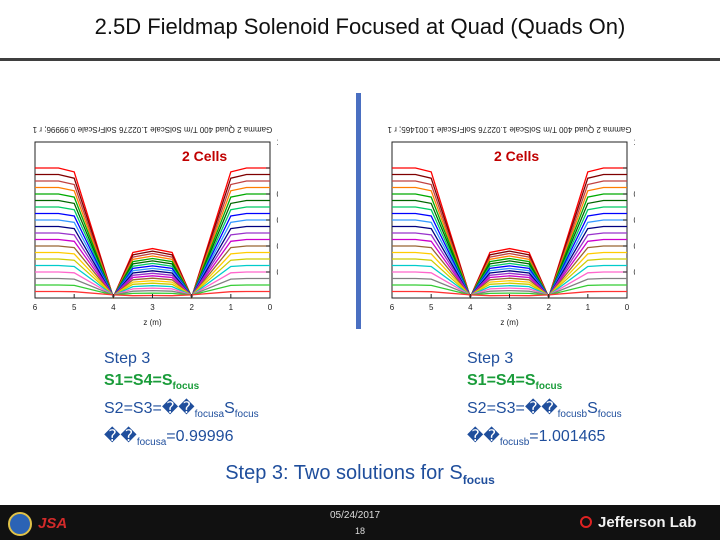 The height and width of the screenshot is (540, 720). Describe the element at coordinates (647, 522) in the screenshot. I see `jefferson-lab-logo: Jefferson Lab` at that location.